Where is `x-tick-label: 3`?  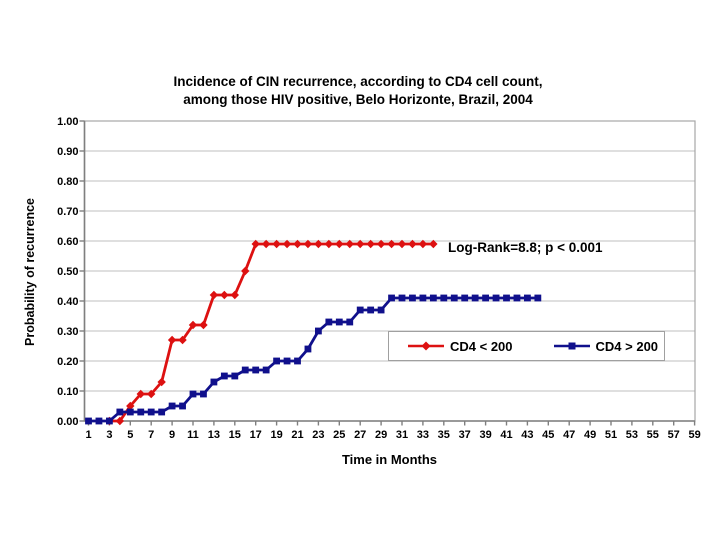
x-tick-label: 3 is located at coordinates (109, 435).